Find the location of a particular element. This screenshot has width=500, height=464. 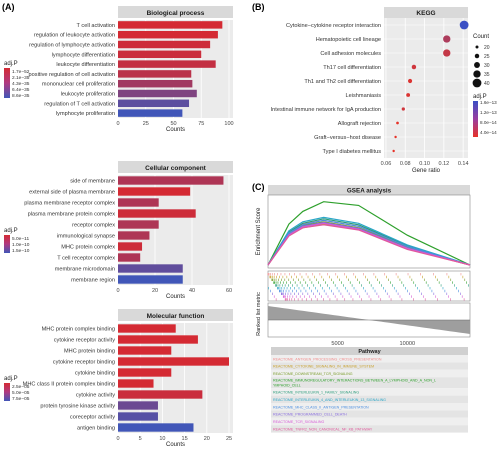

legend-header is located at coordinates (369, 351).